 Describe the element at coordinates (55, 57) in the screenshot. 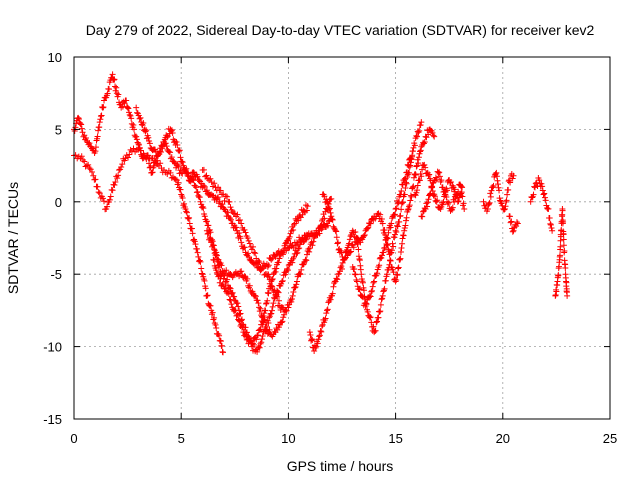

I see `y-tick-label: 10` at that location.